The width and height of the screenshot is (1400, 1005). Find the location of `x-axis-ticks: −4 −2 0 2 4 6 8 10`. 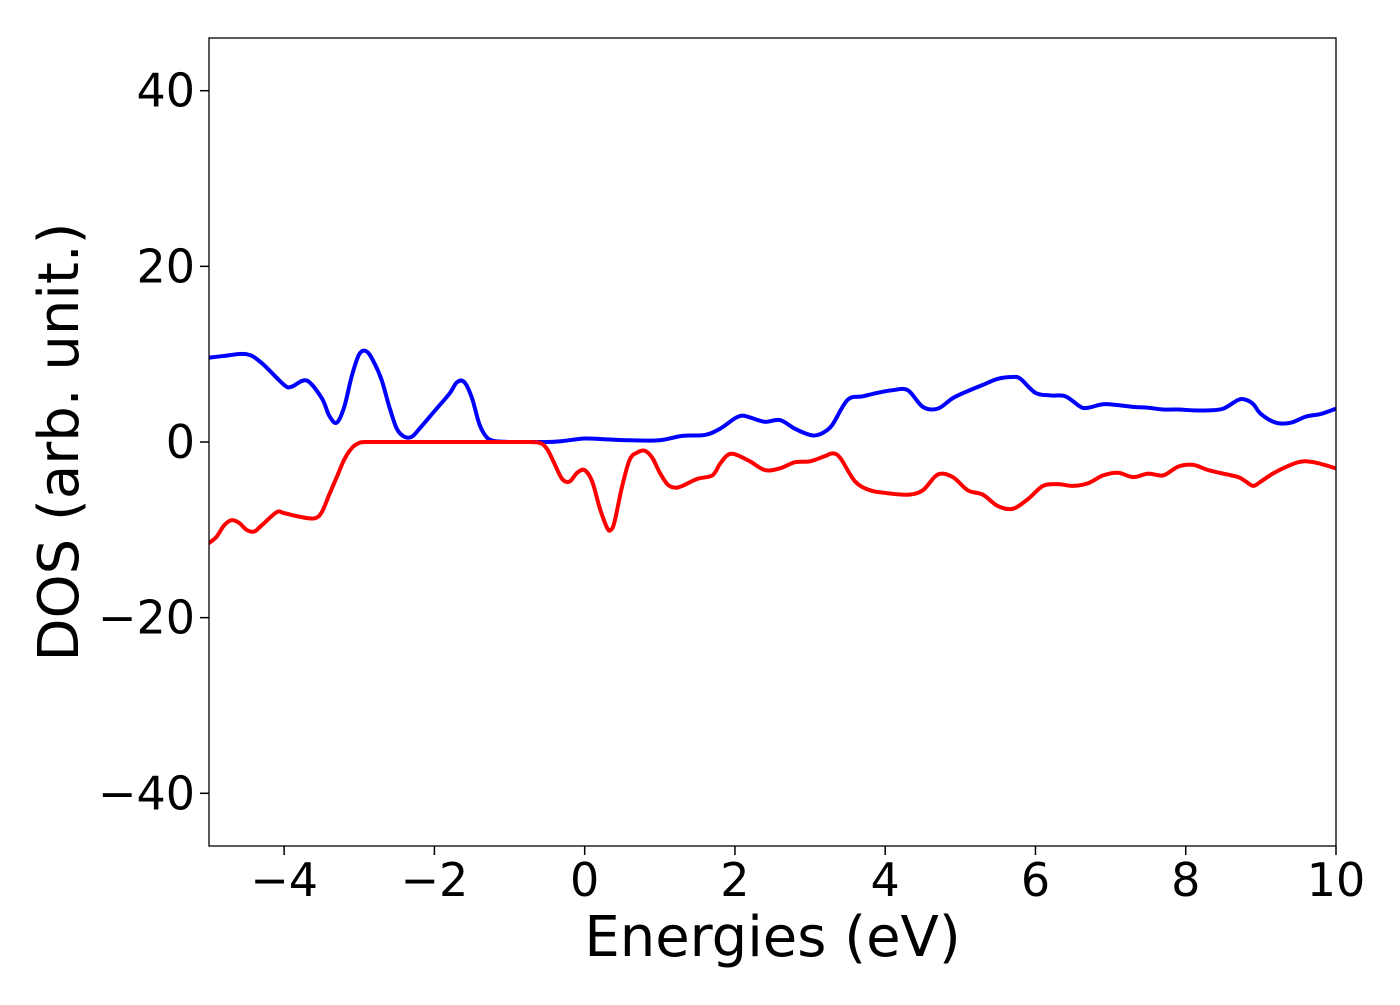

x-axis-ticks: −4 −2 0 2 4 6 8 10 is located at coordinates (807, 876).